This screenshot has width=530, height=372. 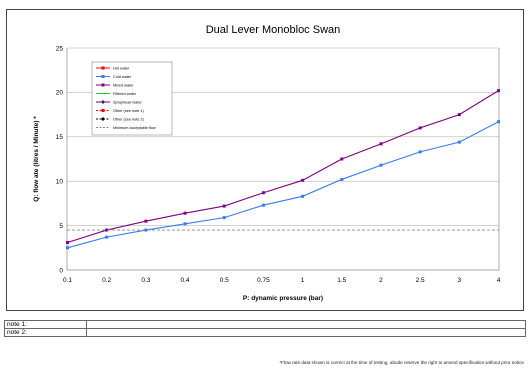 I want to click on x-tick-label: 2.5, so click(x=420, y=280).